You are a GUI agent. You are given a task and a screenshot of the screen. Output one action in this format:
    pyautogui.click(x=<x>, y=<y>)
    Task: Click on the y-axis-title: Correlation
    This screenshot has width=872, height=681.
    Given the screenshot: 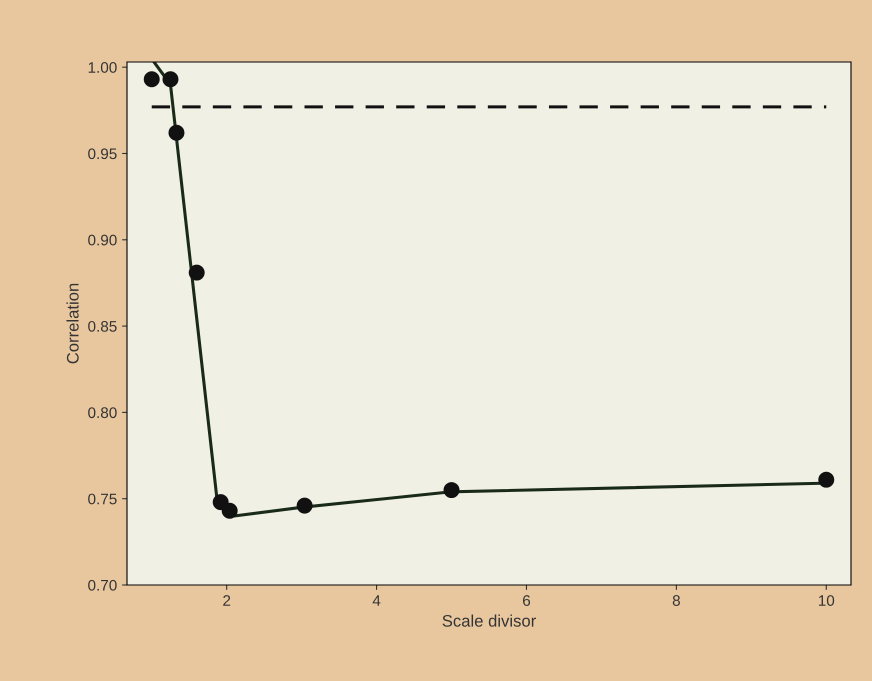 What is the action you would take?
    pyautogui.click(x=72, y=324)
    